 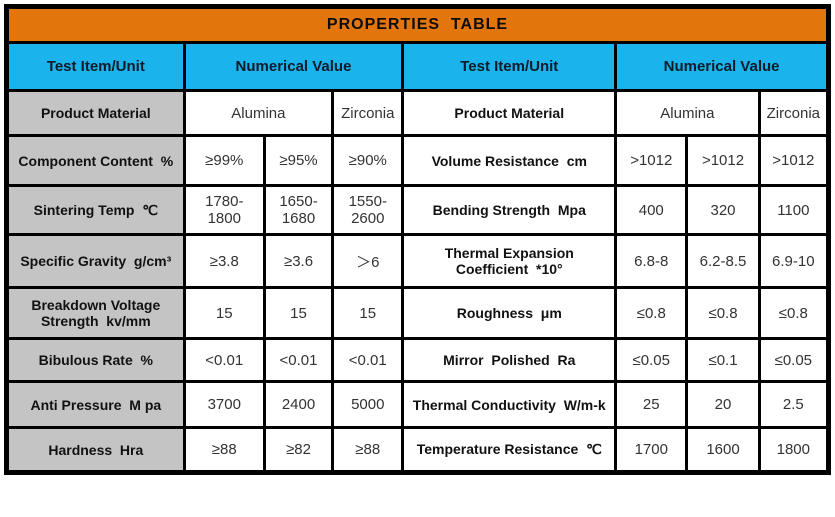 What do you see at coordinates (794, 261) in the screenshot?
I see `value-cell: 6.9-10` at bounding box center [794, 261].